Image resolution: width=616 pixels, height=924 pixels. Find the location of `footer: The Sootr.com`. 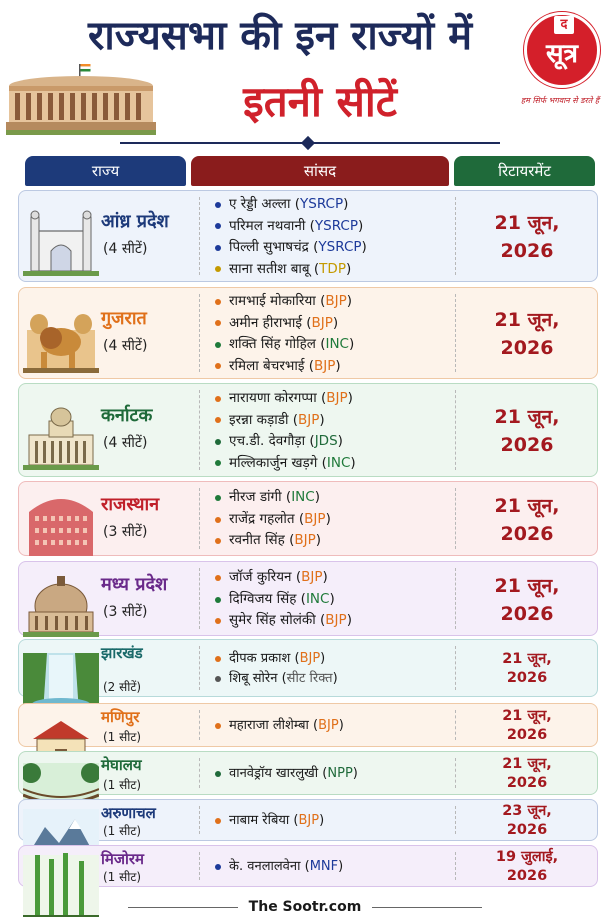

footer: The Sootr.com is located at coordinates (308, 908).